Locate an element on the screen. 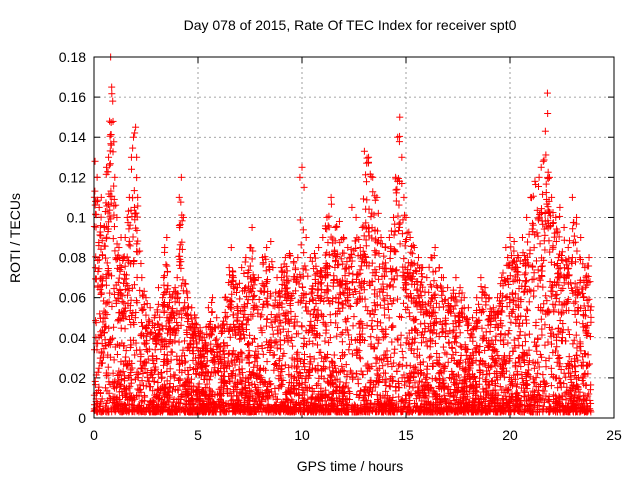 This screenshot has height=480, width=640. y-tick-label: 0.08 is located at coordinates (72, 258).